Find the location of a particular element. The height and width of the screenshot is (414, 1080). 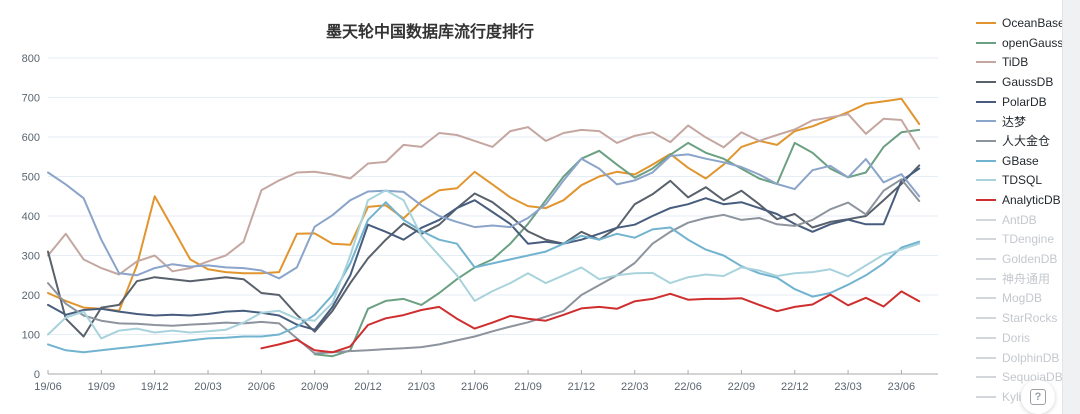

legend-item-GaussDB: GaussDB is located at coordinates (1026, 82).